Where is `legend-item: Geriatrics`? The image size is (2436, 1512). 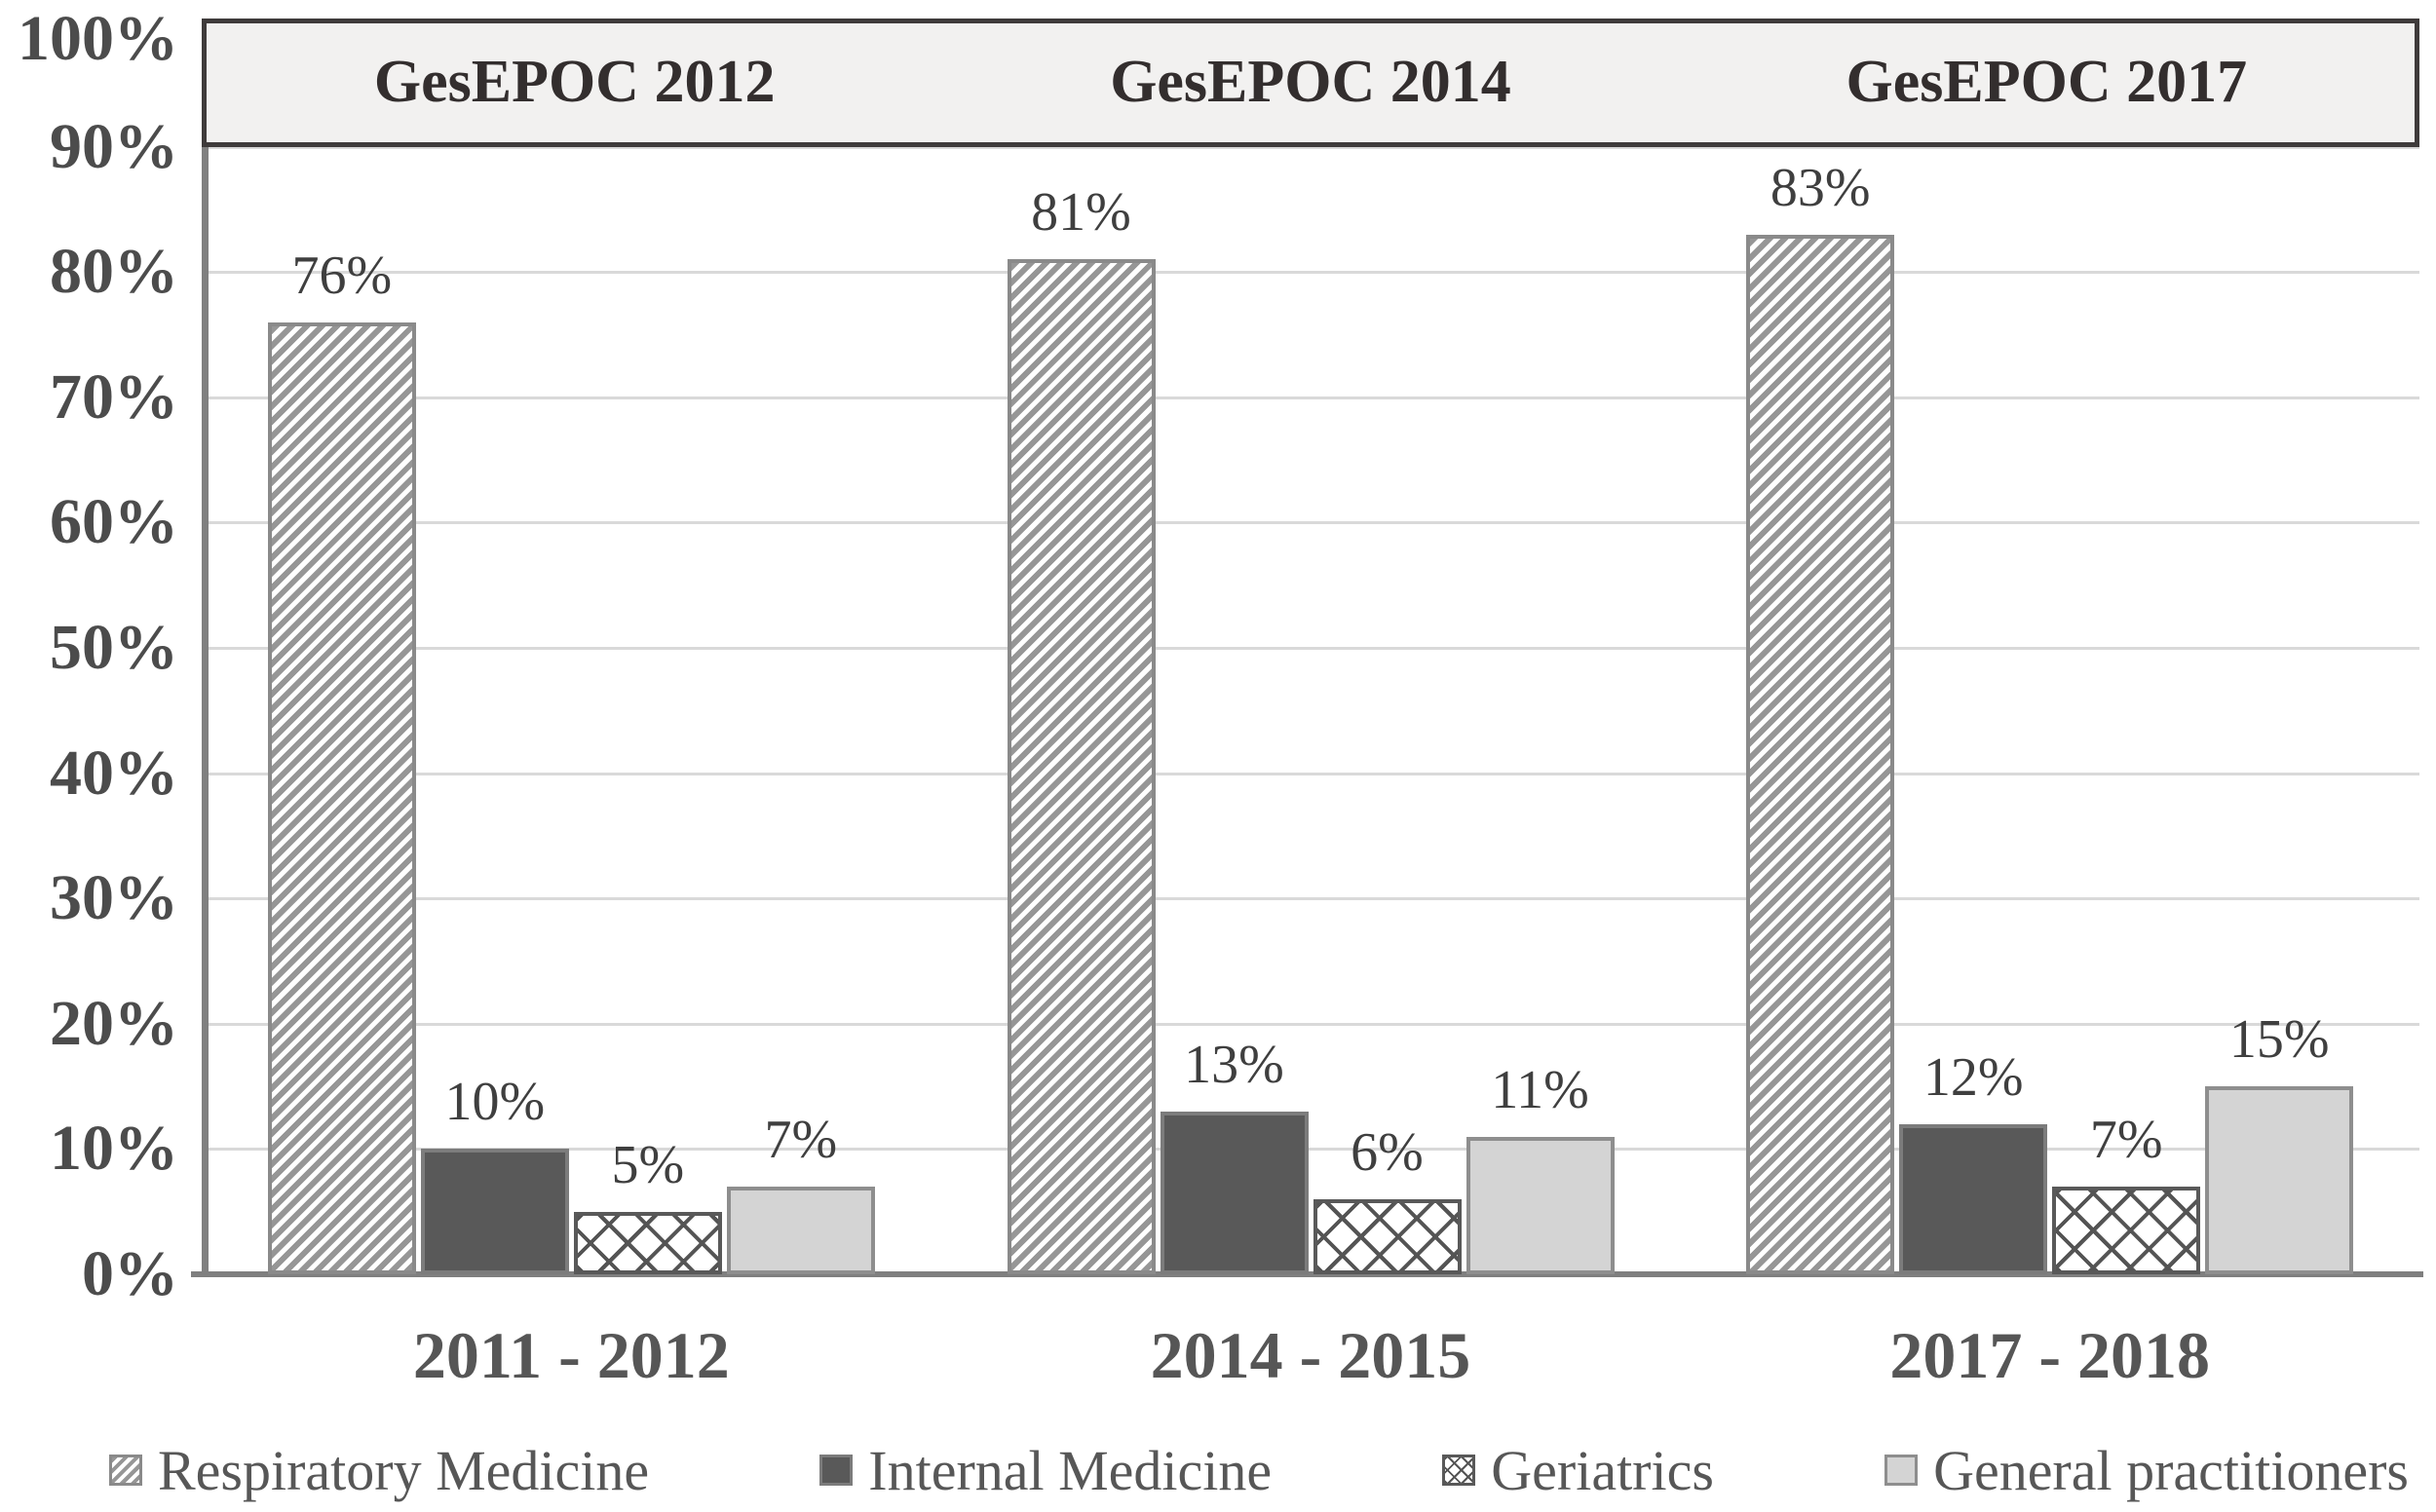
legend-item: Geriatrics is located at coordinates (1578, 1470).